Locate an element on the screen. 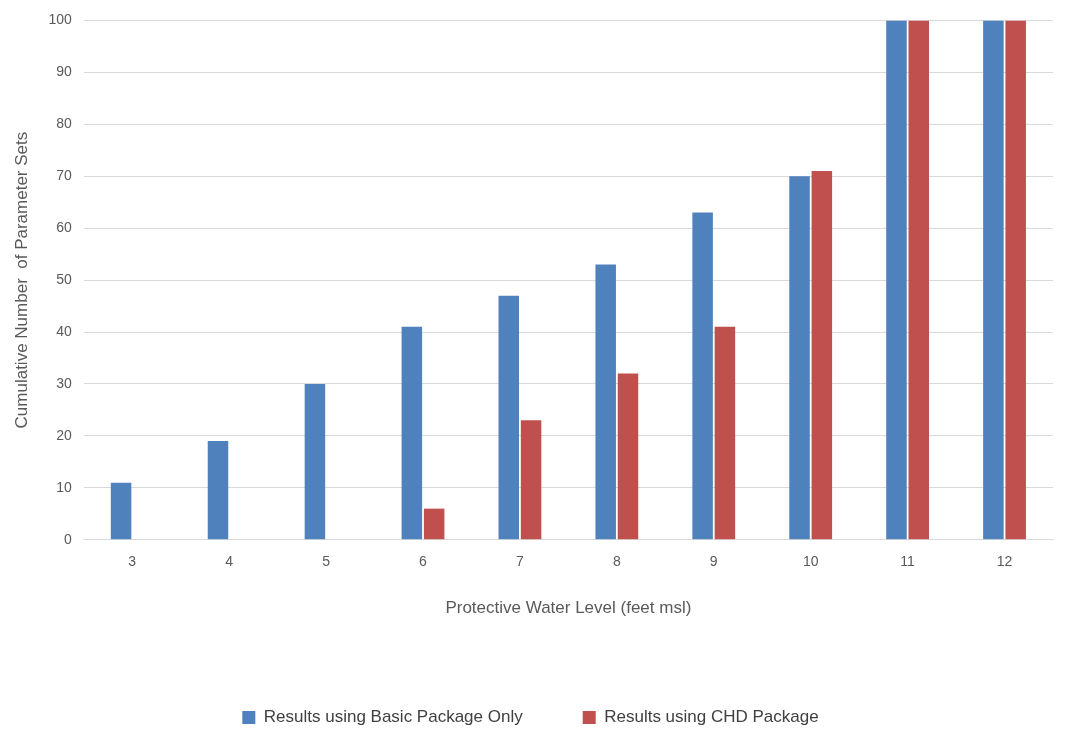 The height and width of the screenshot is (746, 1067). y-tick-label: 80 is located at coordinates (64, 123).